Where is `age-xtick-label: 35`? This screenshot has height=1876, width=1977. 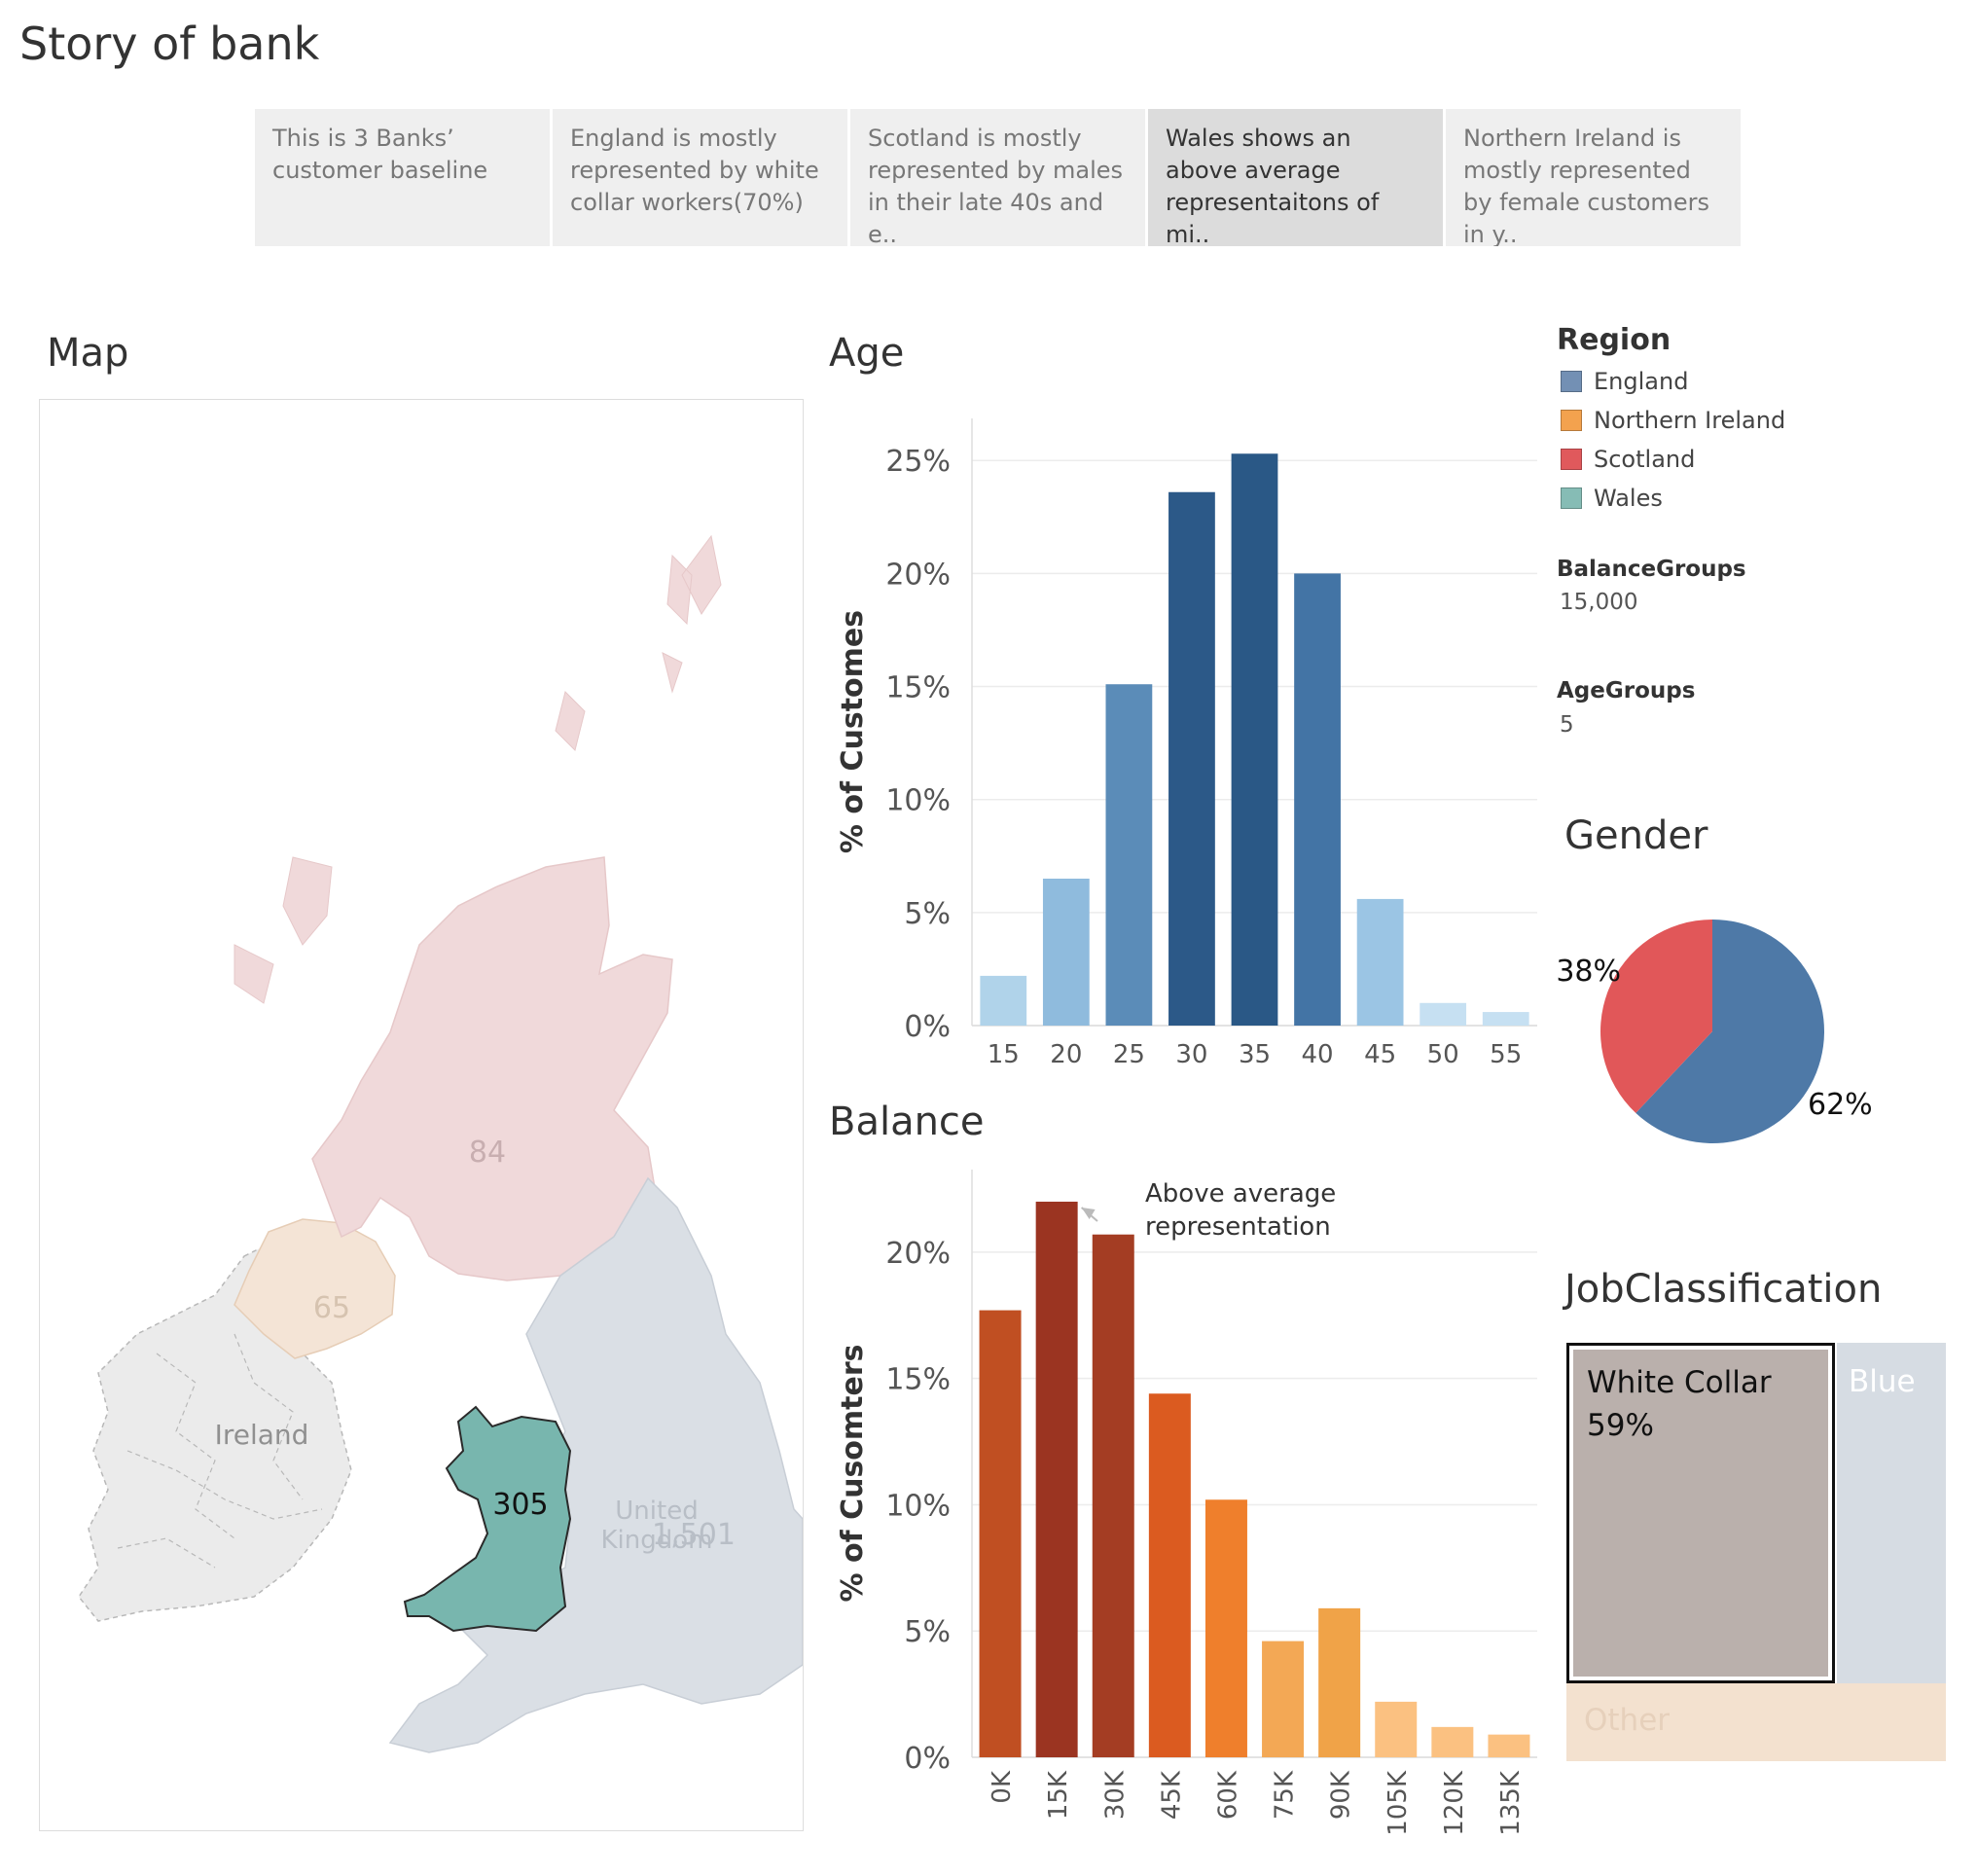
age-xtick-label: 35 is located at coordinates (1255, 1054).